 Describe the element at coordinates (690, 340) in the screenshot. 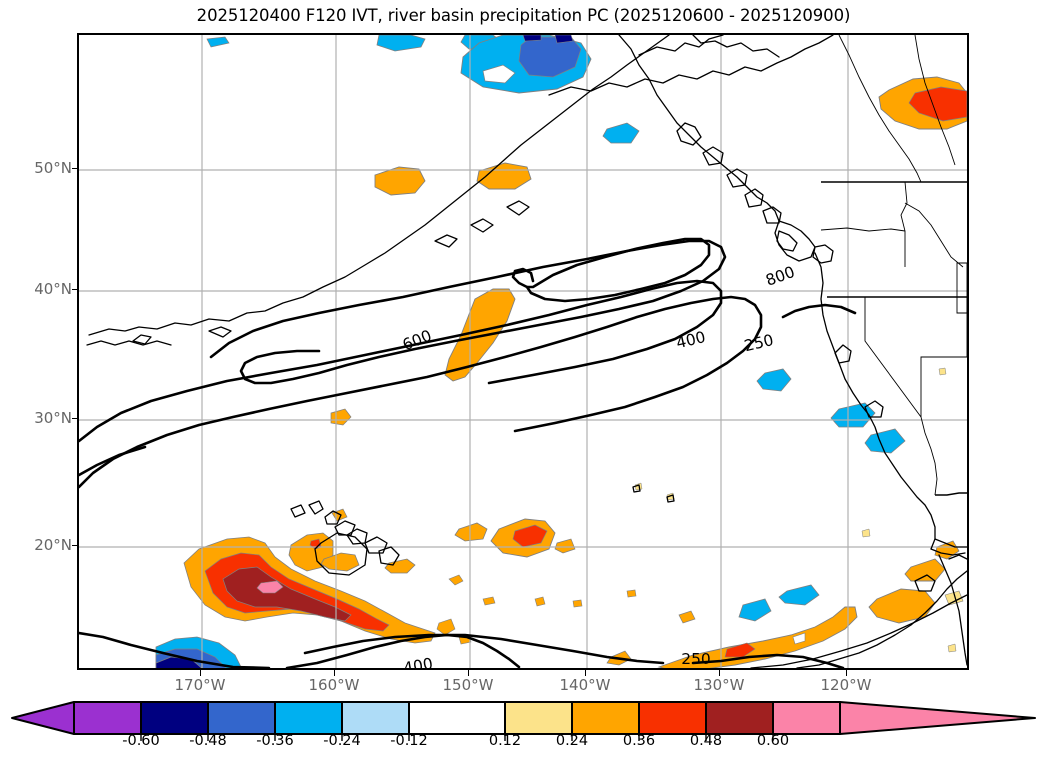

I see `contour-label-400: 400` at that location.